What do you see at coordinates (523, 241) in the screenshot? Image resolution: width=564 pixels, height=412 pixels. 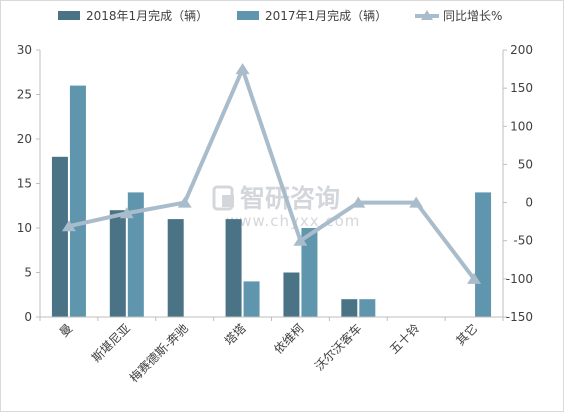 I see `y-right-tick-label--50: -50` at bounding box center [523, 241].